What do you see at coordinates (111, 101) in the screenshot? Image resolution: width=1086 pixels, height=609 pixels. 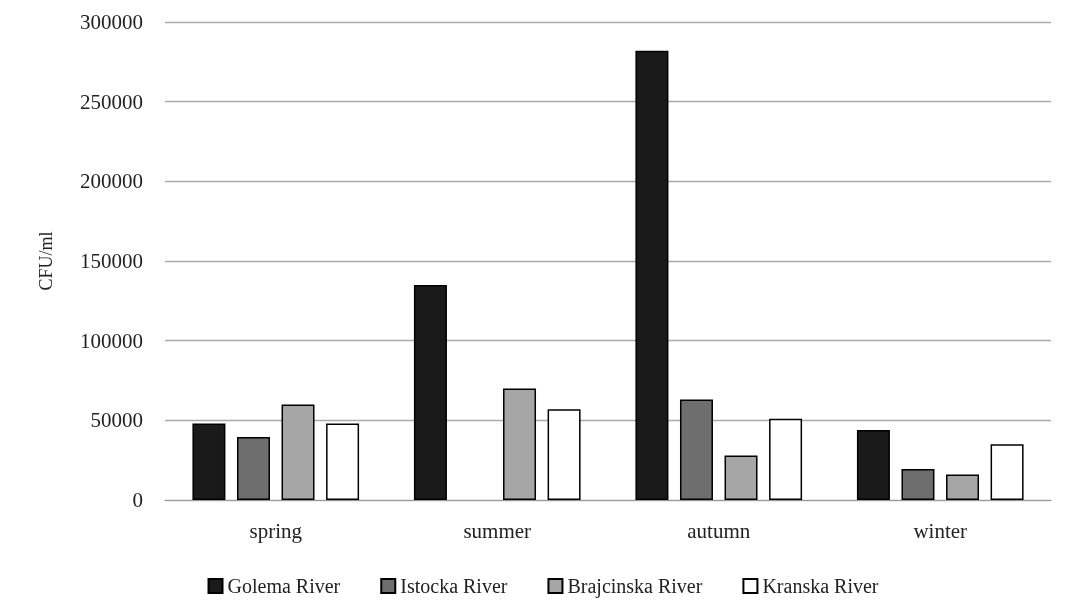 I see `y-tick-label: 250000` at bounding box center [111, 101].